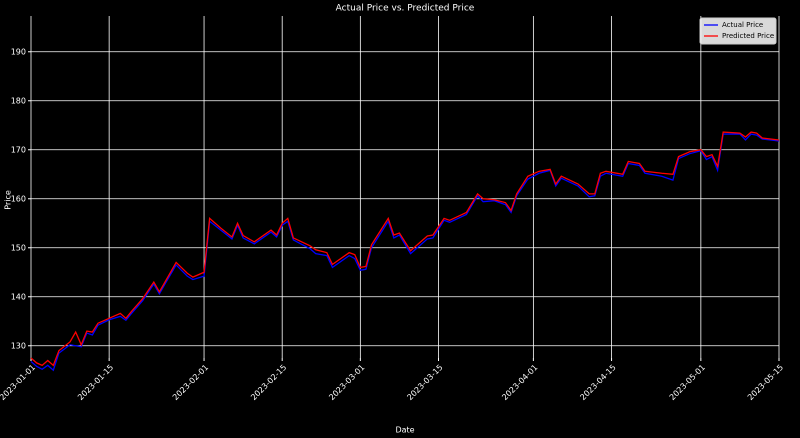 The height and width of the screenshot is (438, 800). What do you see at coordinates (18, 198) in the screenshot?
I see `y-tick-label: 160` at bounding box center [18, 198].